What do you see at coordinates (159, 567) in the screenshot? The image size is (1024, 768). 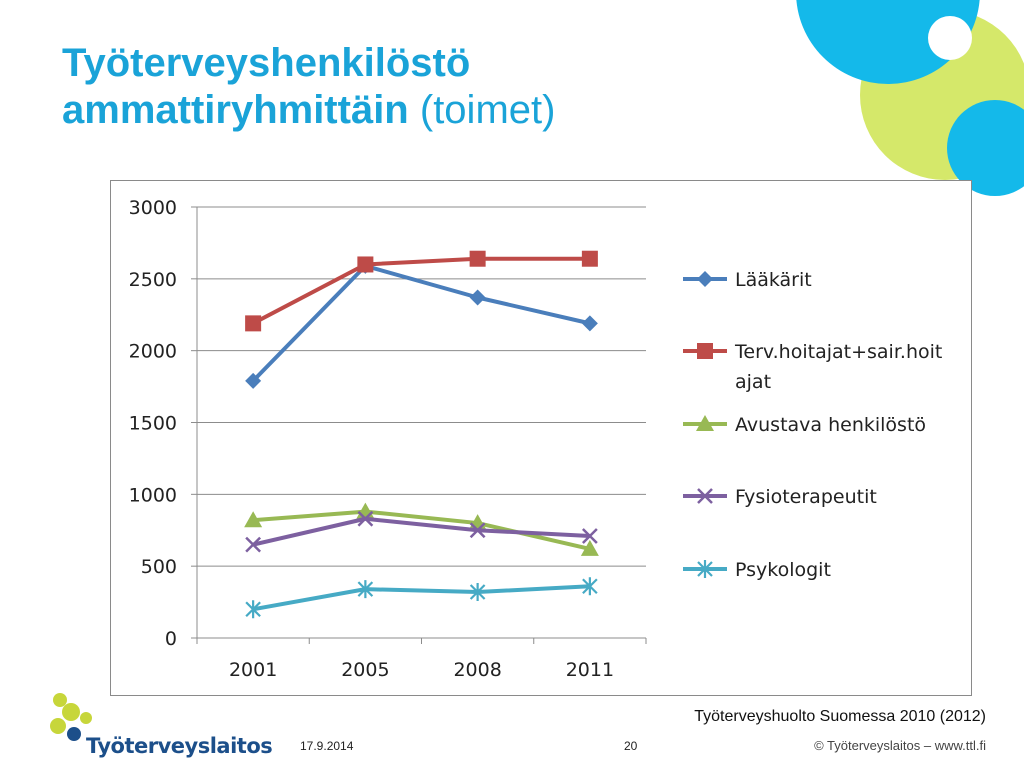 I see `y-tick-label: 500` at bounding box center [159, 567].